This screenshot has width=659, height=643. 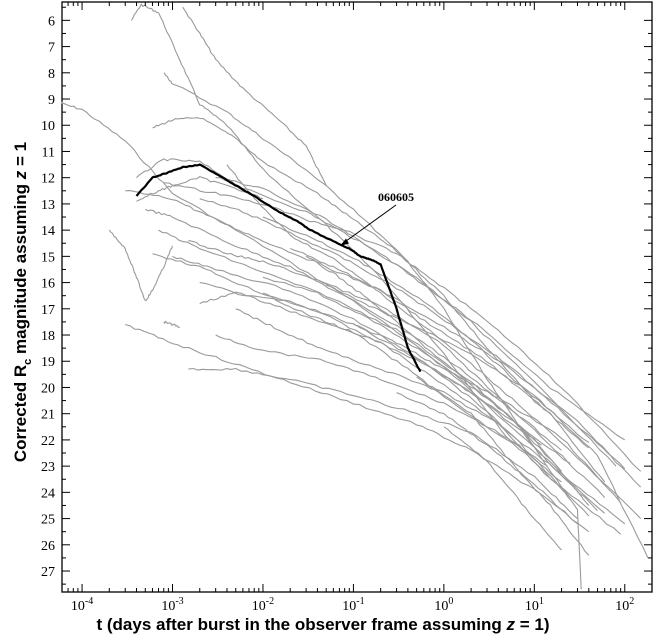 What do you see at coordinates (48, 415) in the screenshot?
I see `y-tick-label: 21` at bounding box center [48, 415].